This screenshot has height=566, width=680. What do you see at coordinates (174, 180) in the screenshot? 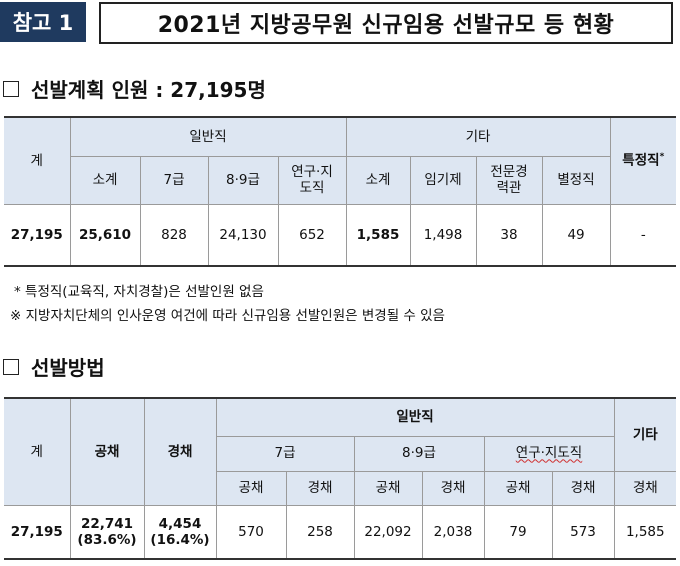
I see `subheader: 7급` at bounding box center [174, 180].